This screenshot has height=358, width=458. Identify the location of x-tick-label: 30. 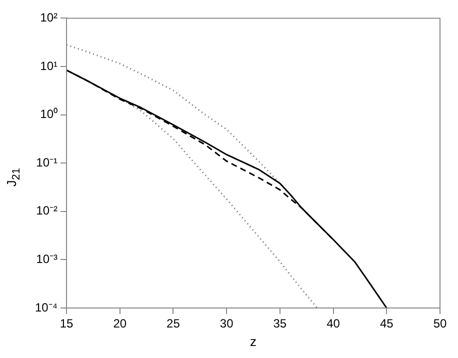
(227, 323).